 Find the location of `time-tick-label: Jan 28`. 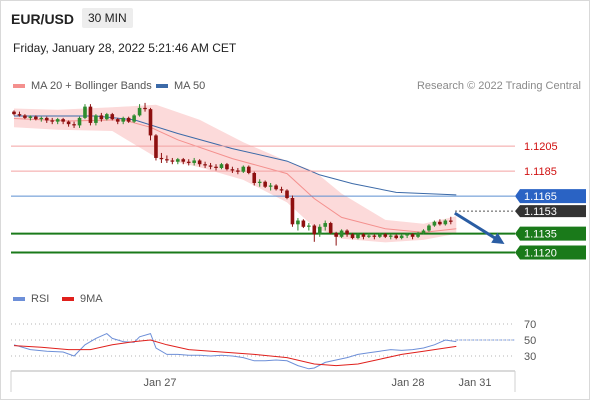

time-tick-label: Jan 28 is located at coordinates (407, 383).